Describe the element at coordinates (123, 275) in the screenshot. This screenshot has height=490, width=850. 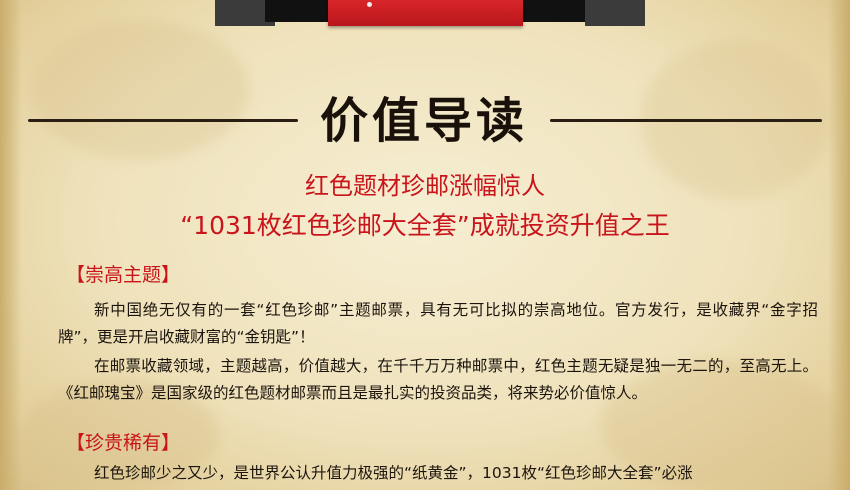
I see `section-heading-noble-theme: 【崇高主题】` at that location.